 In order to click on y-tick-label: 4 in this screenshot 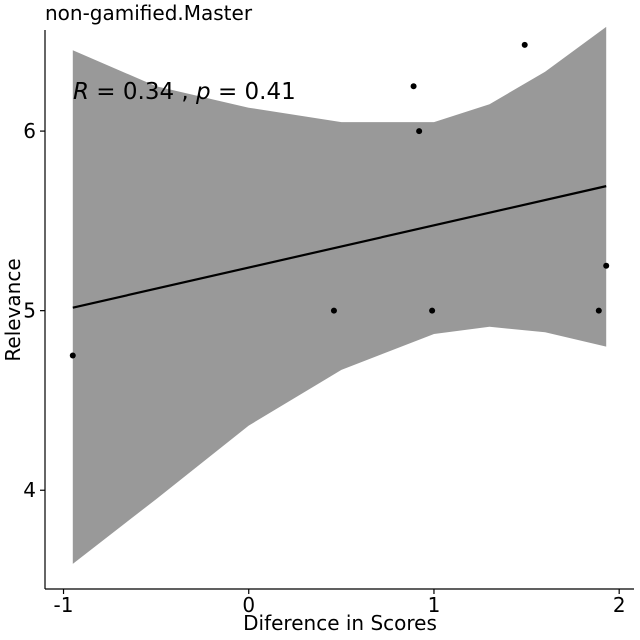, I will do `click(29, 490)`.